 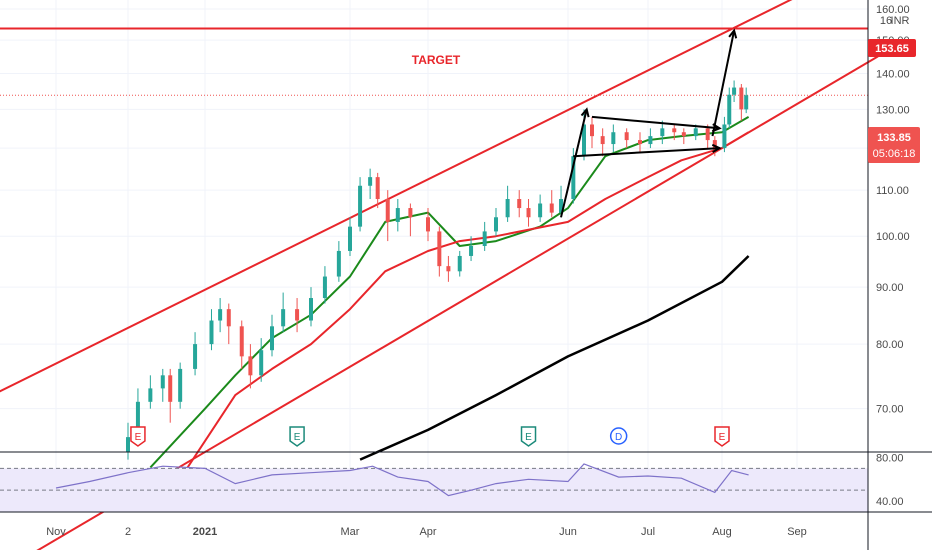 I want to click on rsi-y-tick-label: 40.00, so click(x=890, y=502).